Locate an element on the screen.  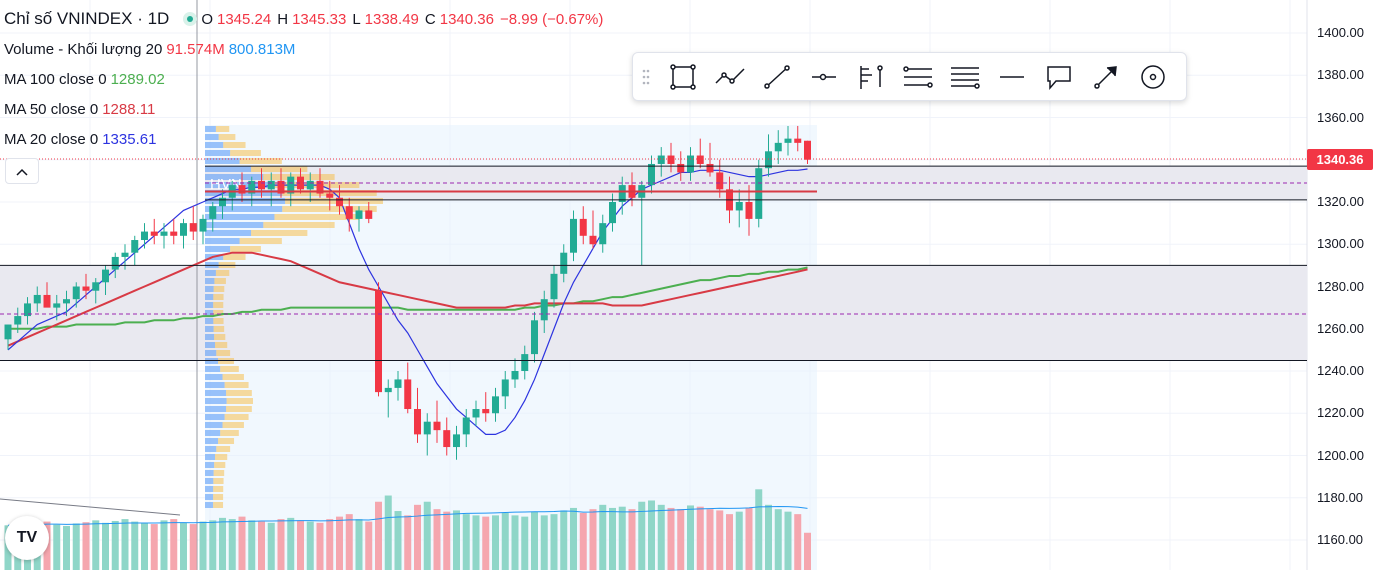
price-tick-label: 1200.00 is located at coordinates (1340, 455).